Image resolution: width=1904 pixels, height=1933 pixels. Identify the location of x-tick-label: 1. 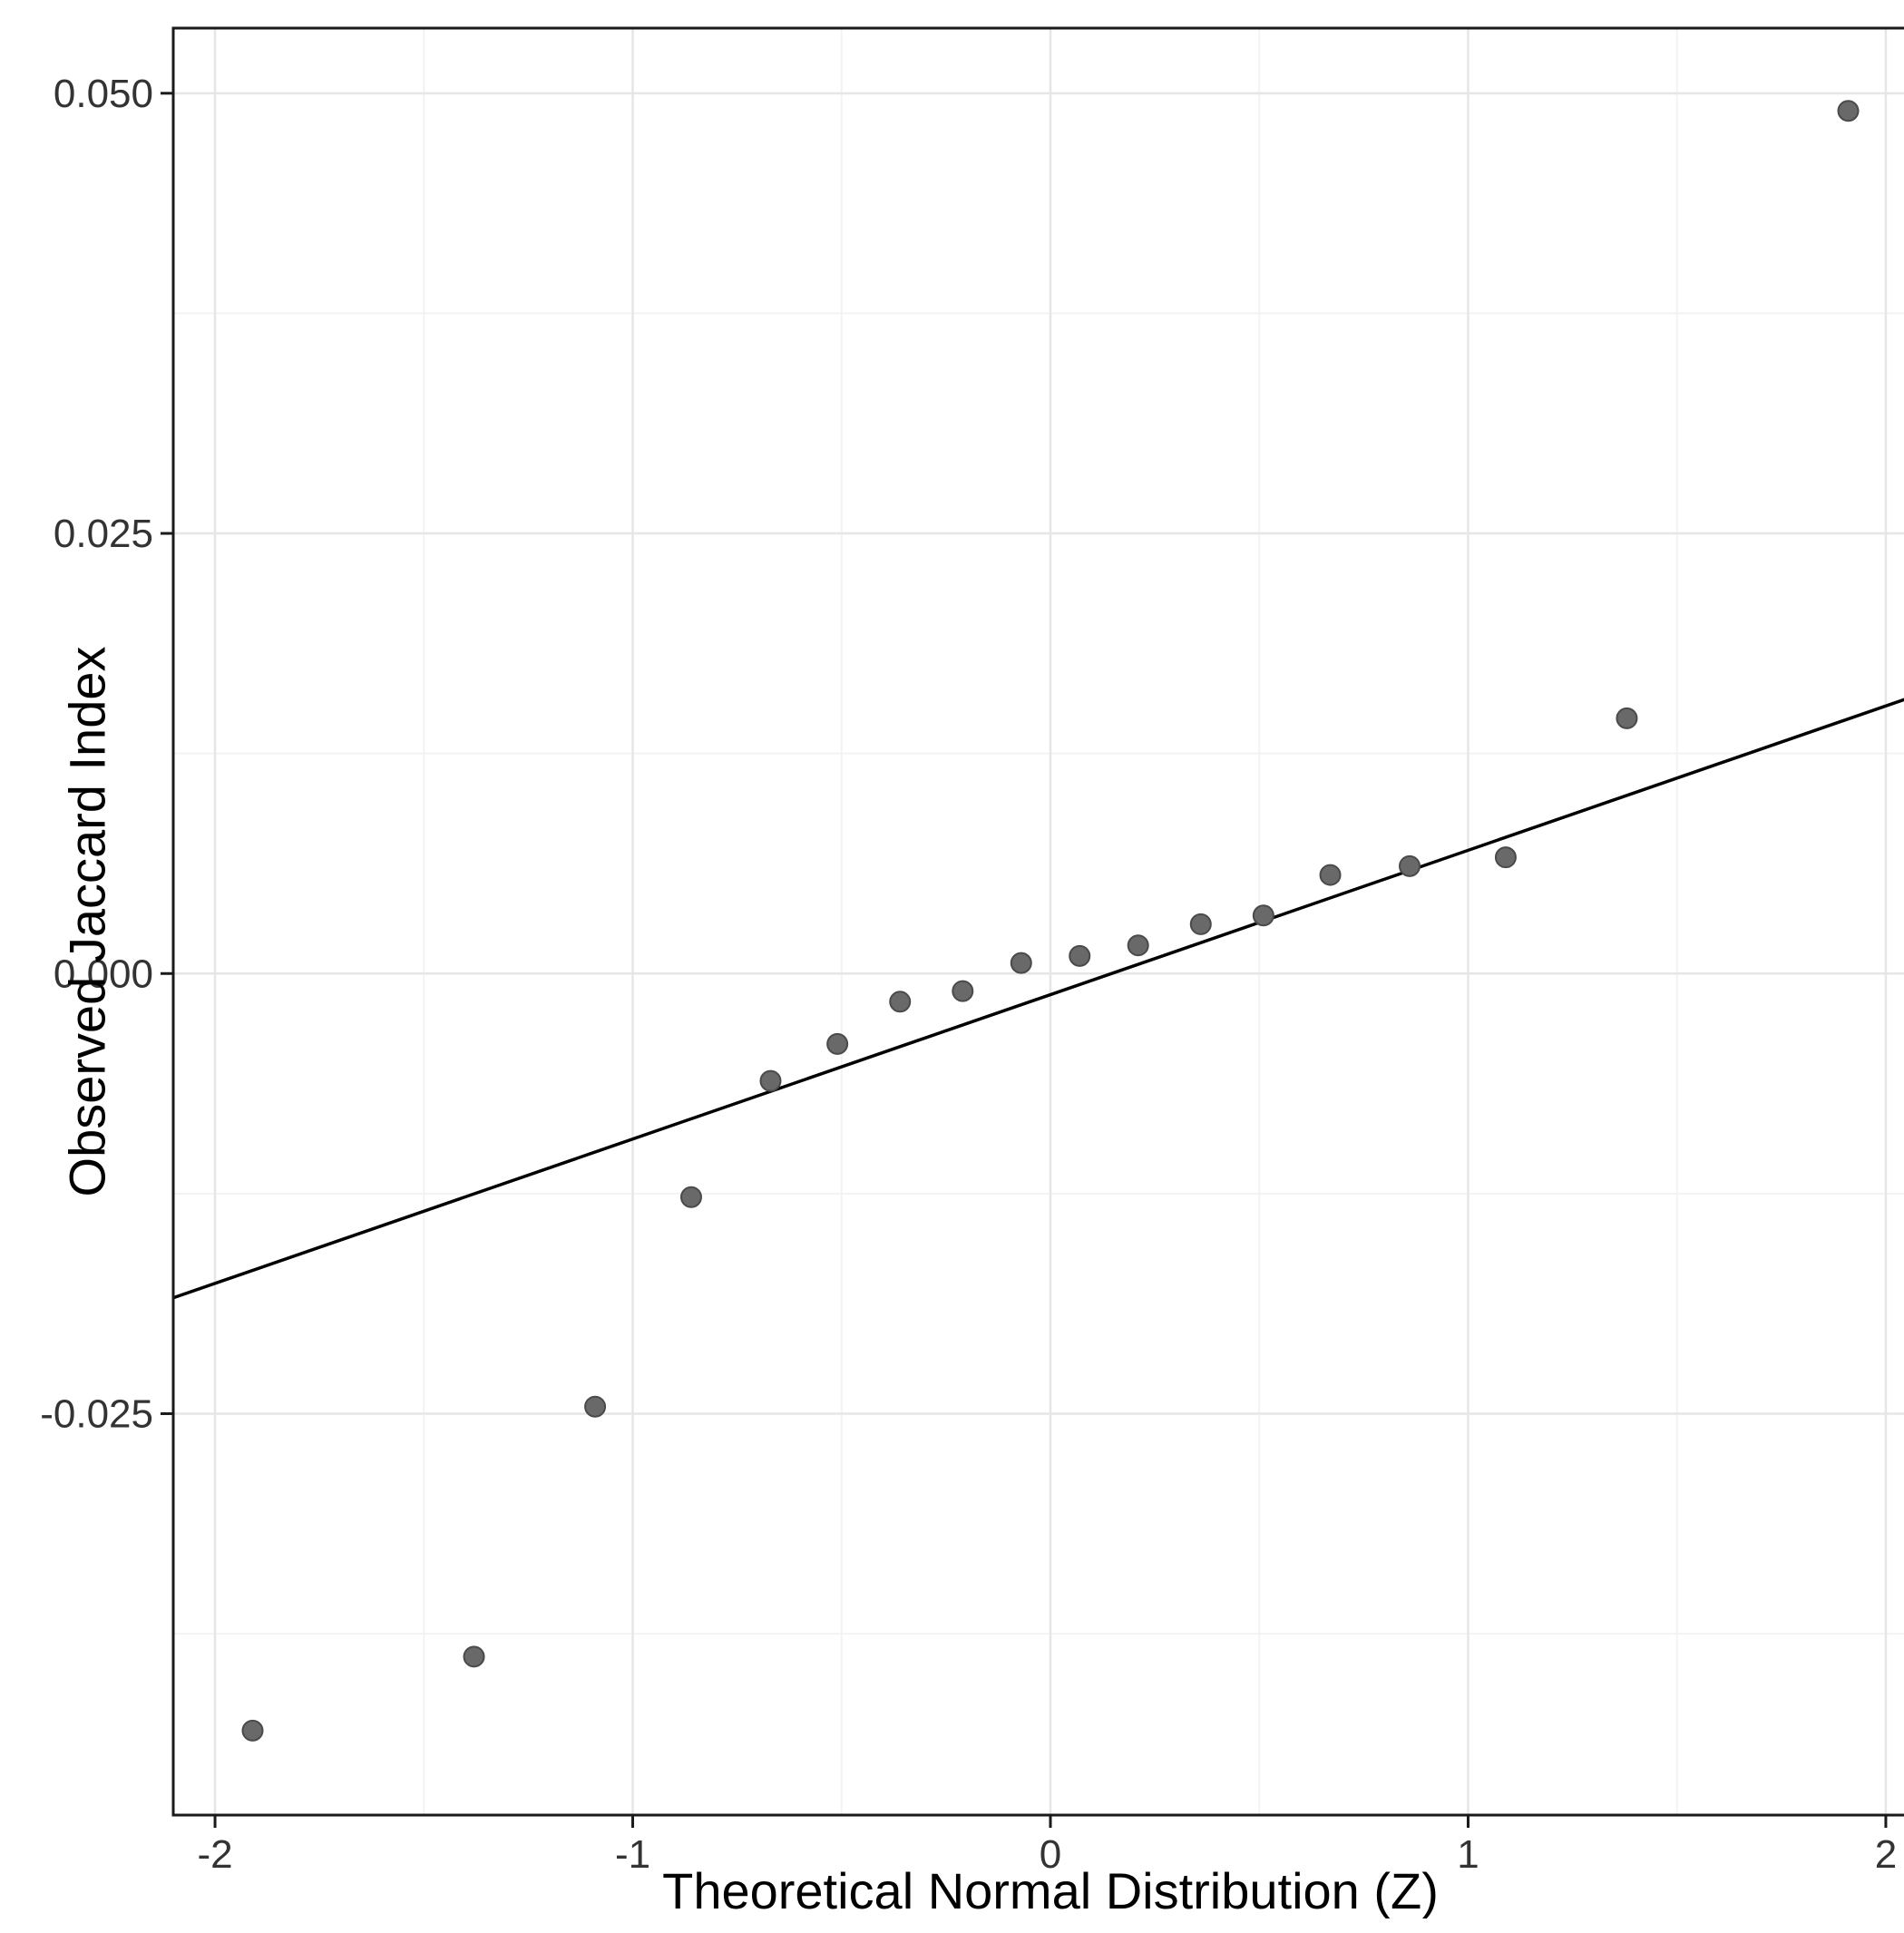
(1468, 1855).